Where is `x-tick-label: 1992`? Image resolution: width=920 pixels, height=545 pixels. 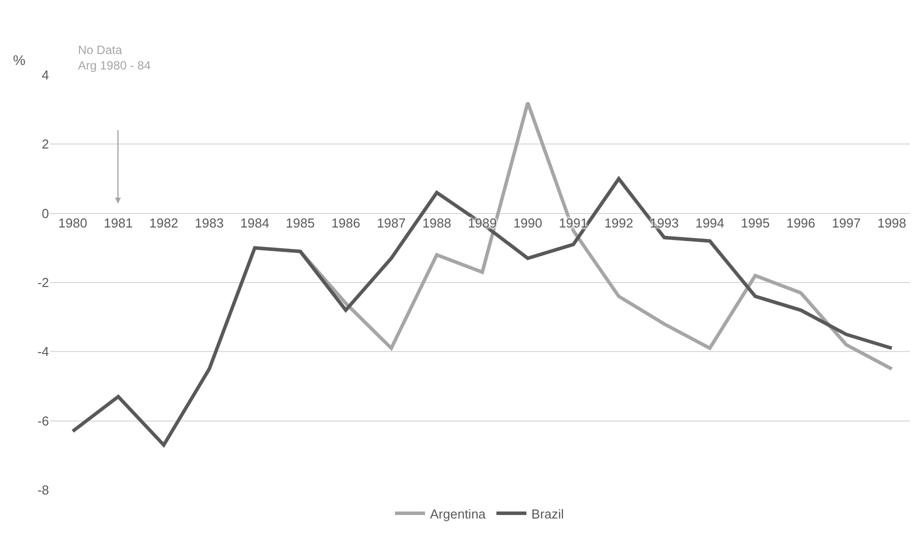
x-tick-label: 1992 is located at coordinates (619, 222).